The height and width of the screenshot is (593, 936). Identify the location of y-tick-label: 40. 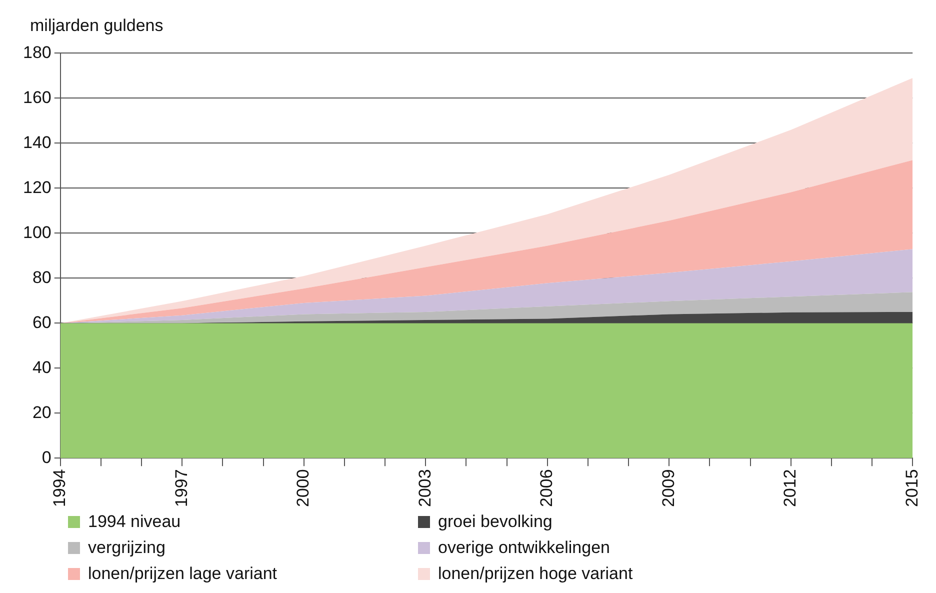
(42, 367).